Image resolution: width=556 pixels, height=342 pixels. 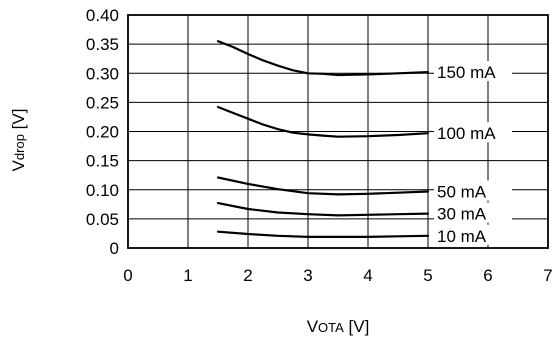 What do you see at coordinates (307, 275) in the screenshot?
I see `x-tick-label: 3` at bounding box center [307, 275].